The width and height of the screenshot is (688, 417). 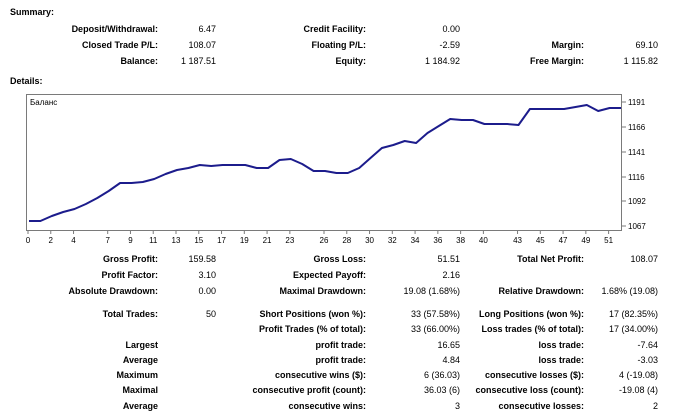 I want to click on x-tick-label: 38, so click(x=460, y=240).